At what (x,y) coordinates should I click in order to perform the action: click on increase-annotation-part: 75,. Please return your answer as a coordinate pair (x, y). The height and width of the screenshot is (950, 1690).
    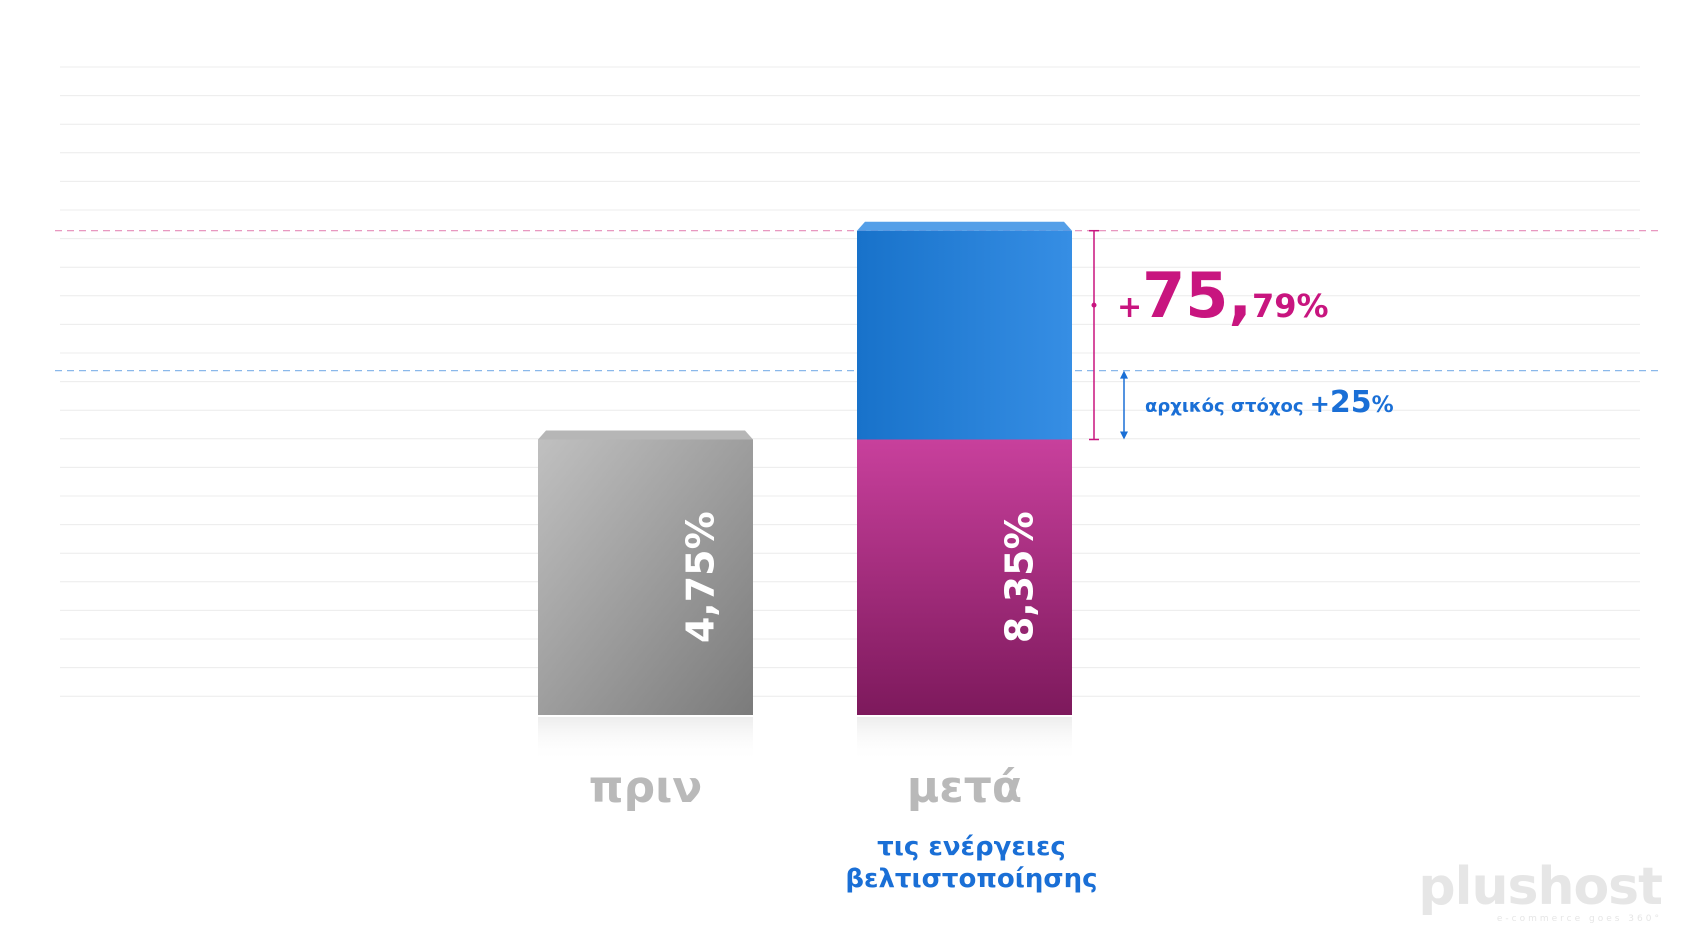
    Looking at the image, I should click on (1197, 295).